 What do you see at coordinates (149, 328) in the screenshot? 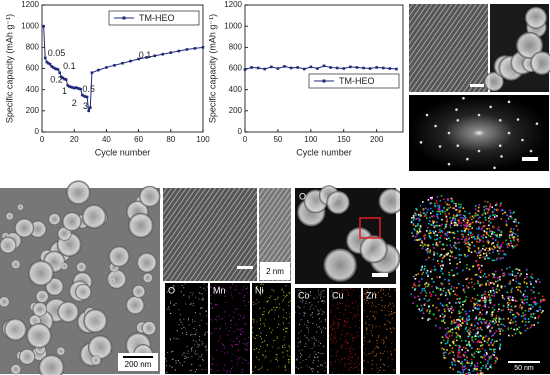
I see `particle` at bounding box center [149, 328].